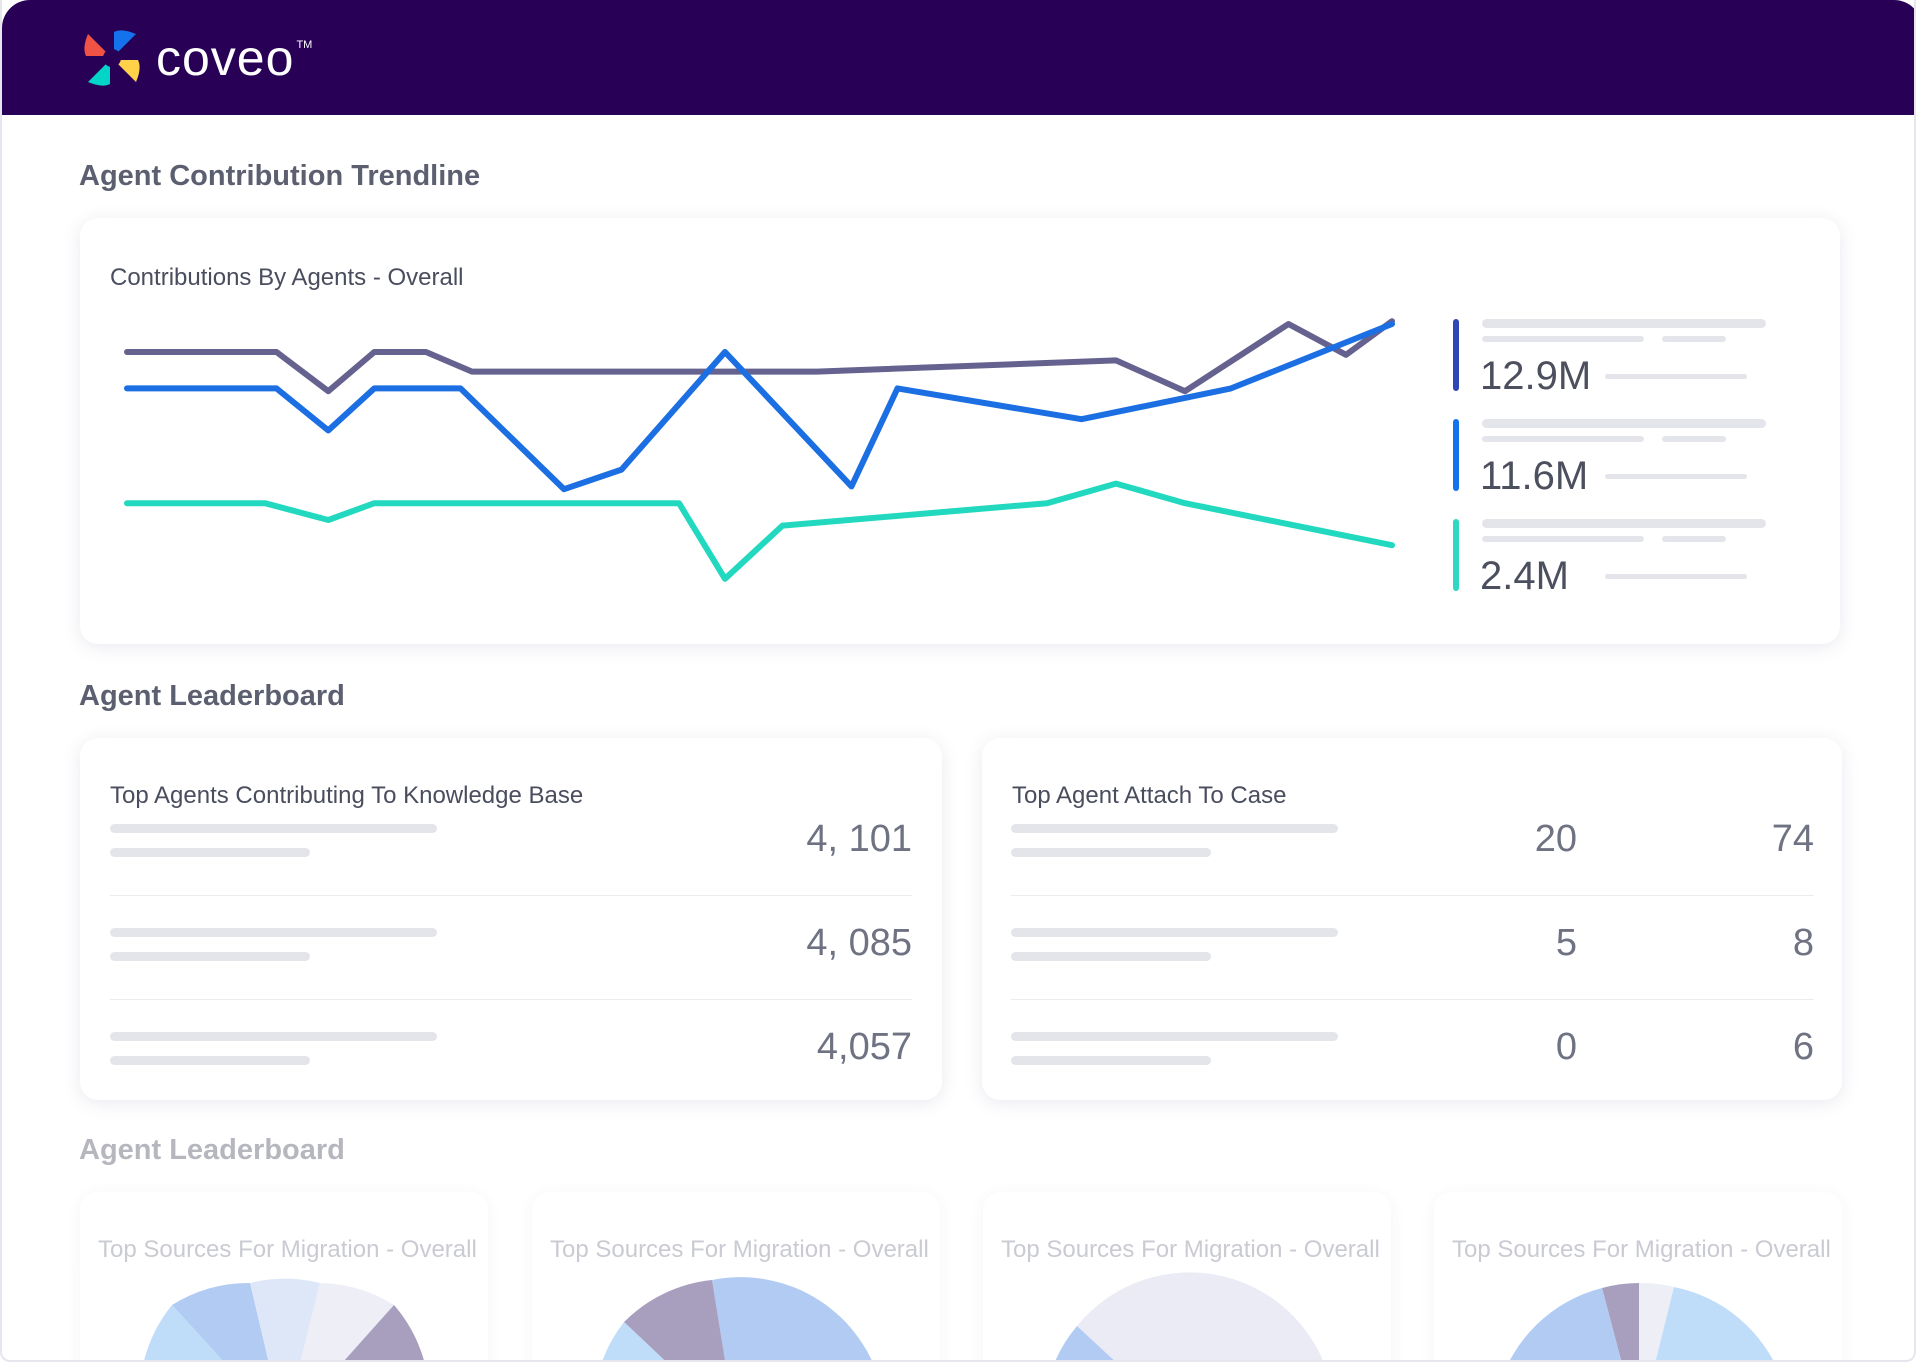 The height and width of the screenshot is (1369, 1920). What do you see at coordinates (1524, 576) in the screenshot?
I see `legend-value-3: 2.4M` at bounding box center [1524, 576].